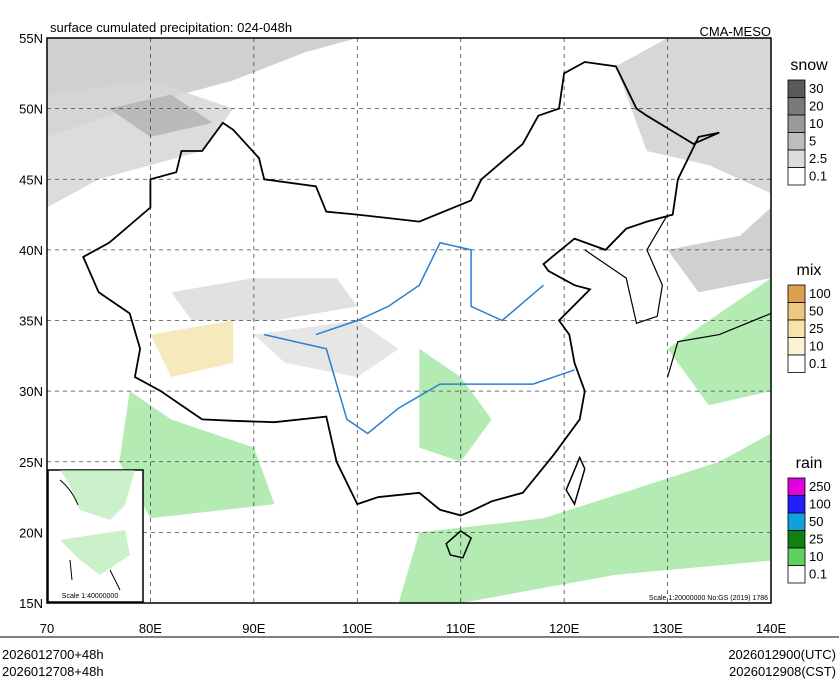  I want to click on inset-scale: Scale 1:40000000, so click(90, 596).